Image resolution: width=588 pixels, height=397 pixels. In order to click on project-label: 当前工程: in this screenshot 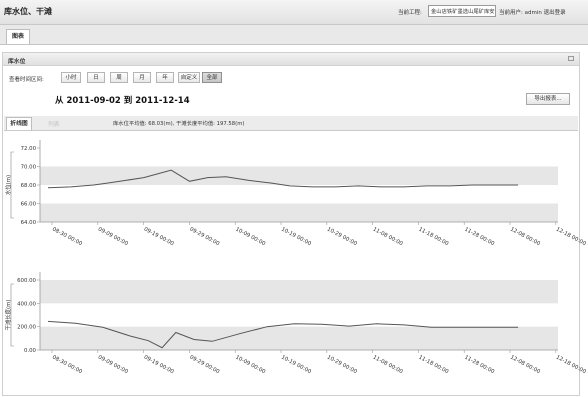, I will do `click(410, 13)`.